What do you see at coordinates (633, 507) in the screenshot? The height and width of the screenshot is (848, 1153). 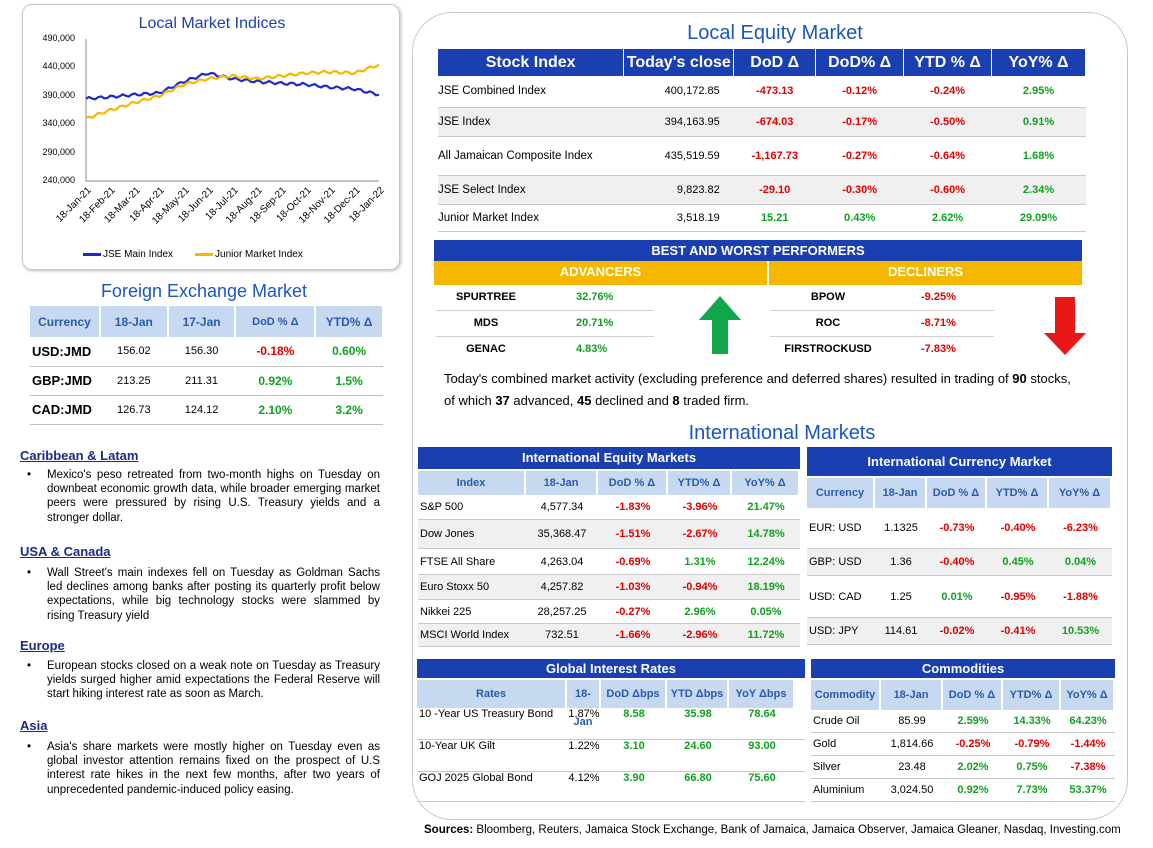 I see `table-cell: -1.83%` at bounding box center [633, 507].